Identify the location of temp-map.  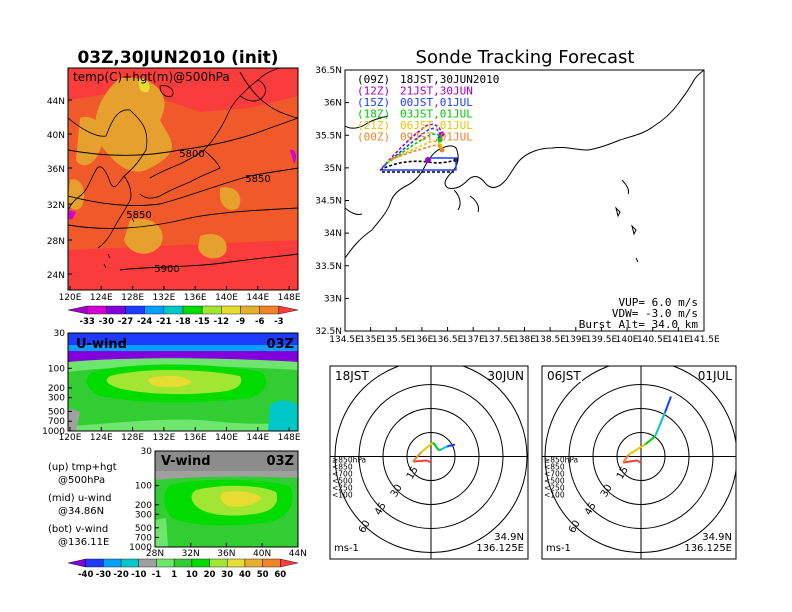
(183, 179).